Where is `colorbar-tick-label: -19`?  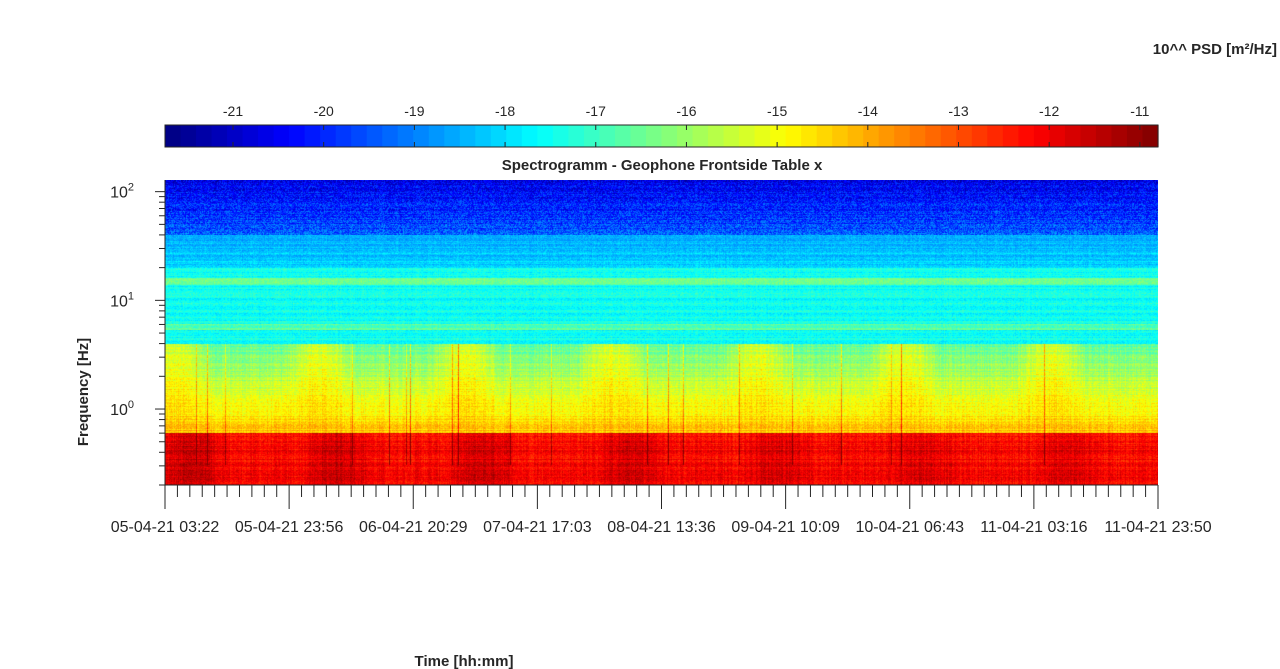 colorbar-tick-label: -19 is located at coordinates (414, 111).